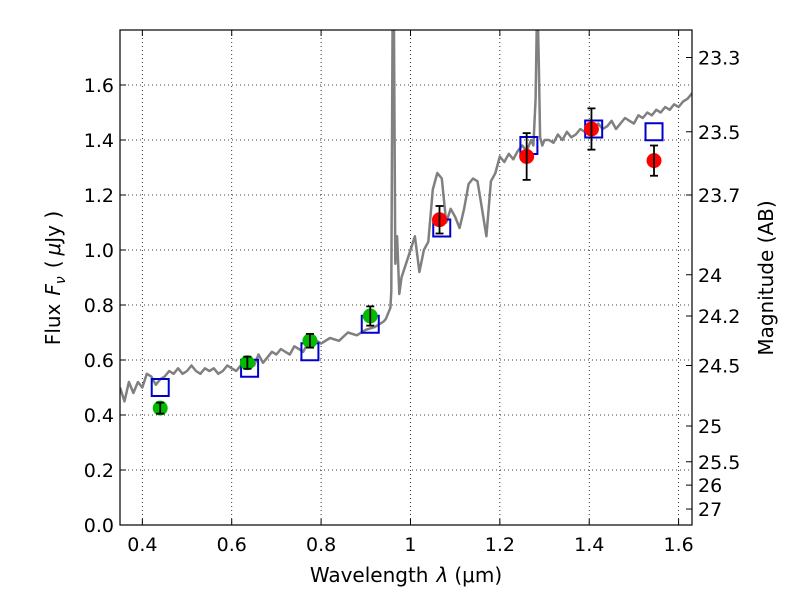 Image resolution: width=800 pixels, height=600 pixels. I want to click on y-tick-label: 1.4, so click(99, 141).